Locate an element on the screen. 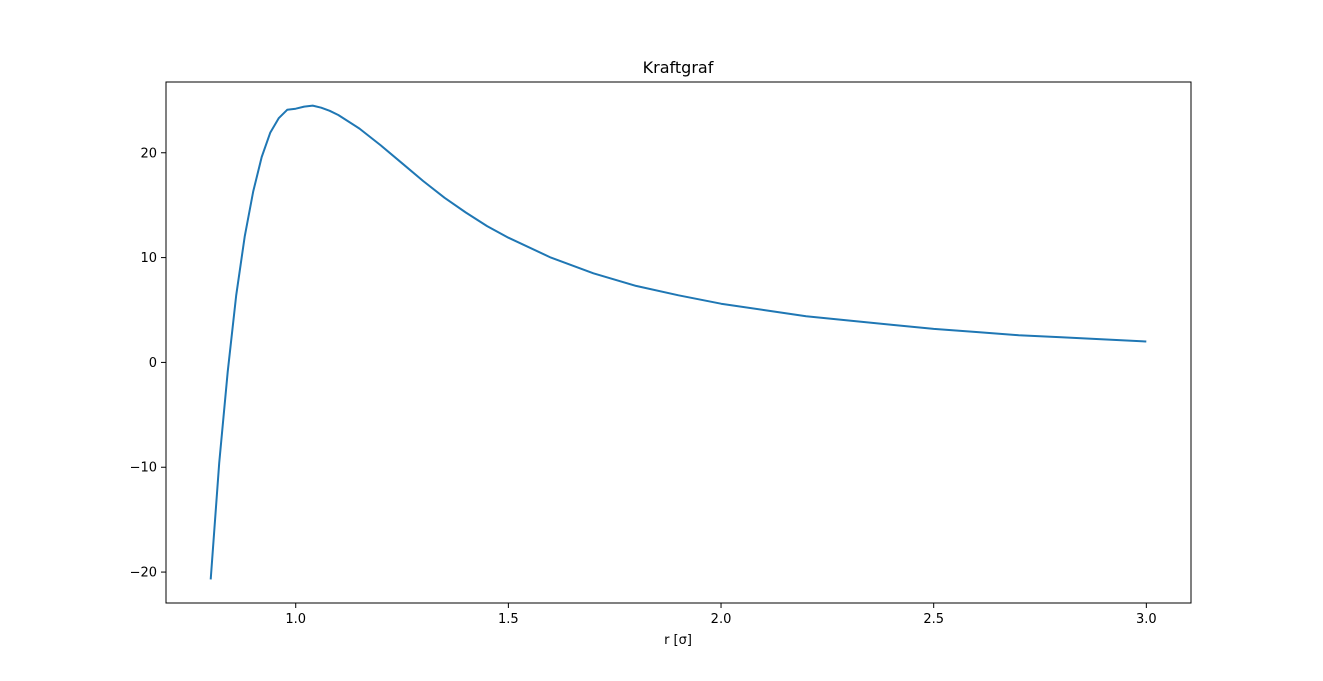 This screenshot has width=1323, height=681. y-tick-label: −20 is located at coordinates (143, 573).